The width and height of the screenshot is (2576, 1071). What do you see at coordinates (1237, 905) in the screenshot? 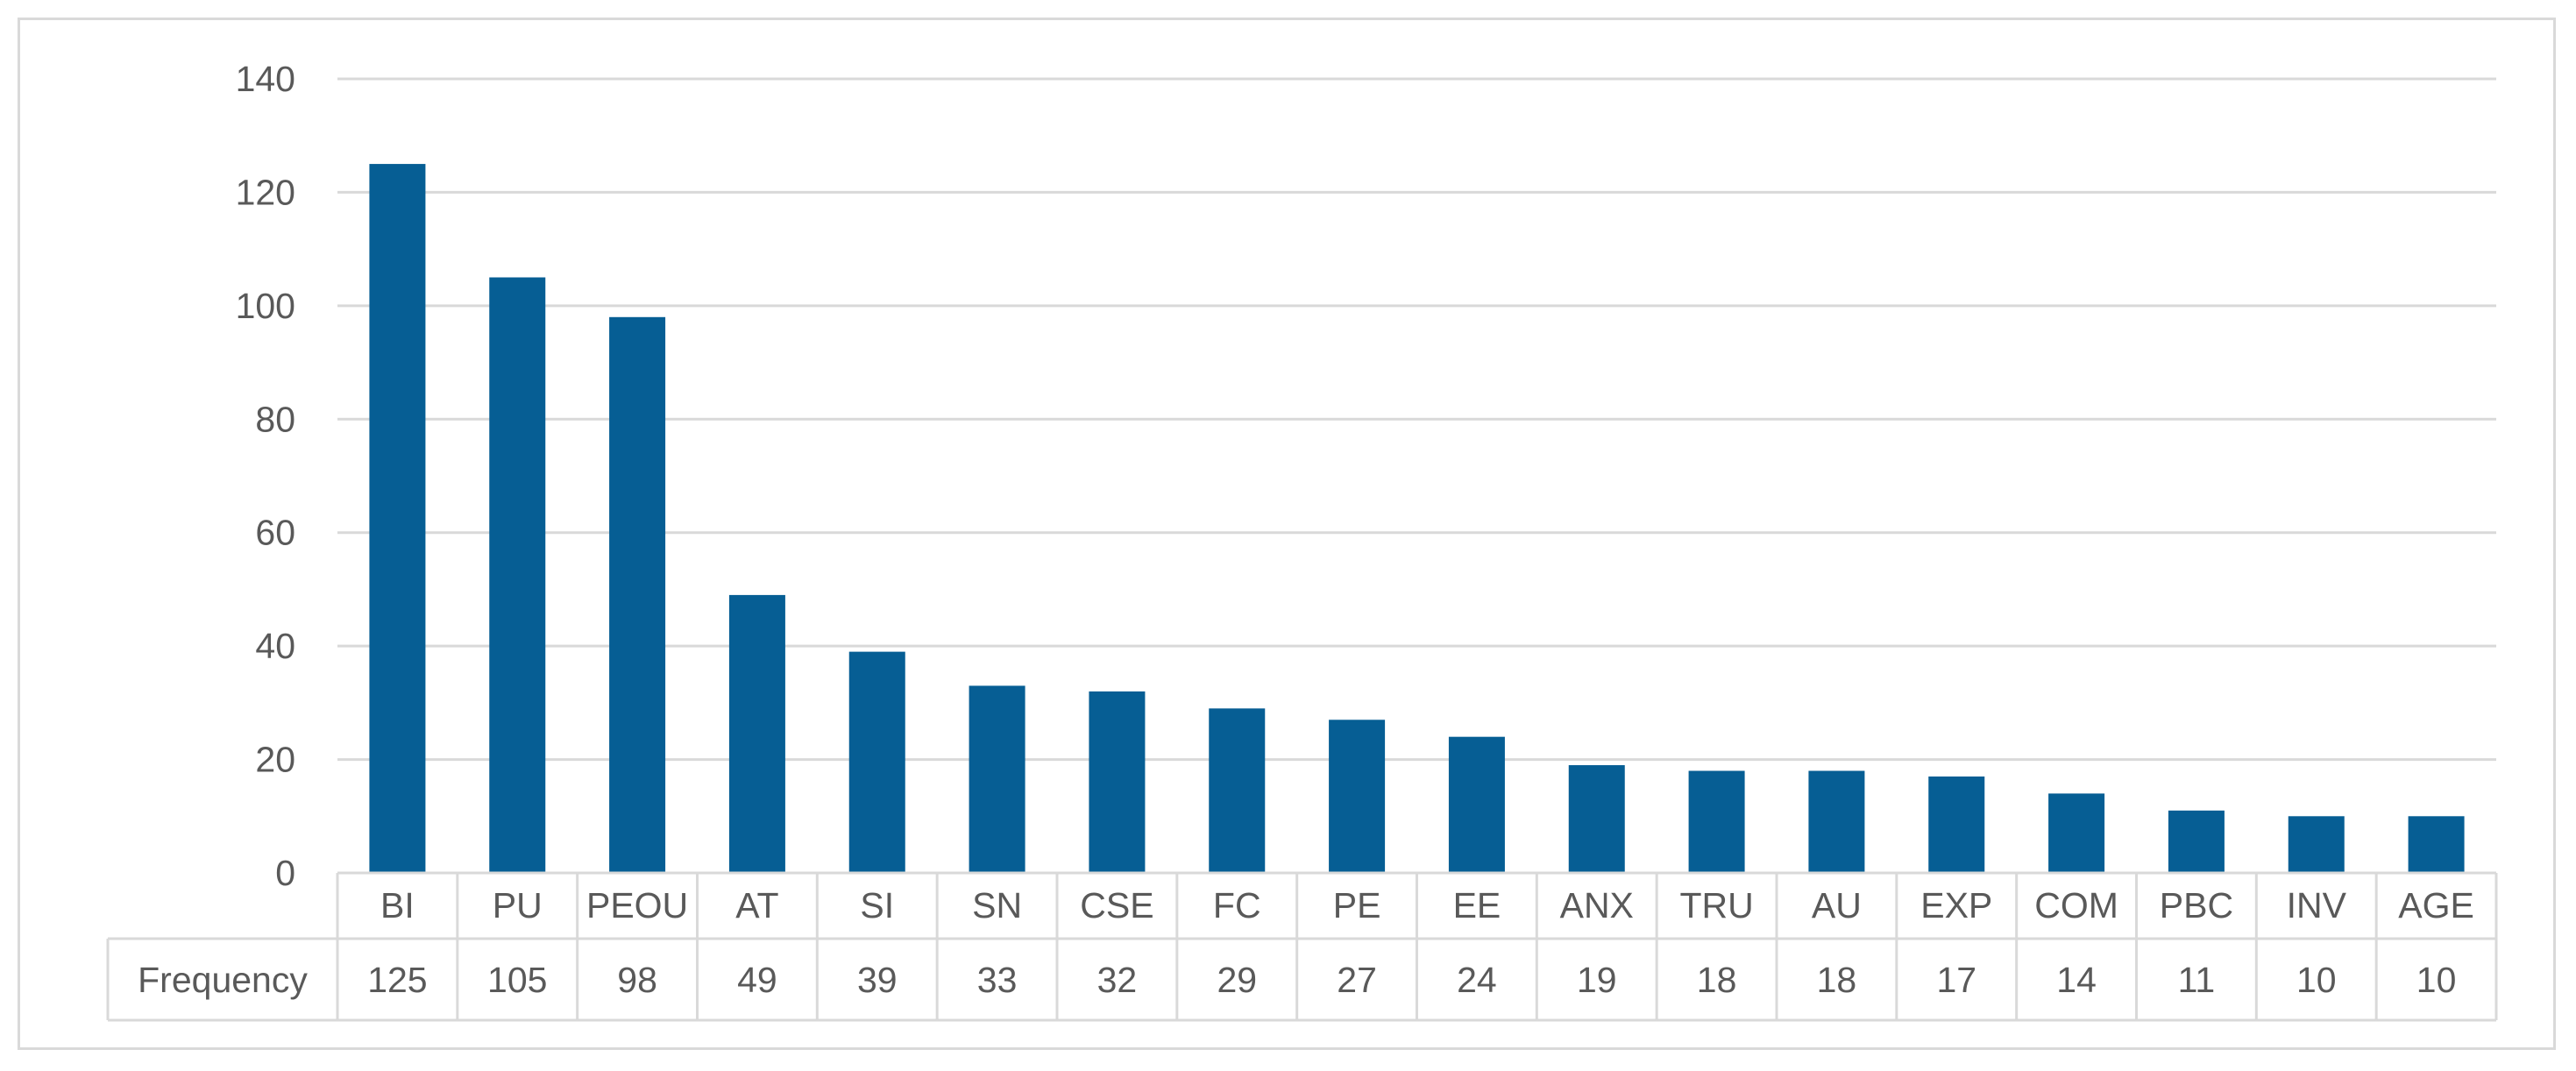
I see `category-label: FC` at bounding box center [1237, 905].